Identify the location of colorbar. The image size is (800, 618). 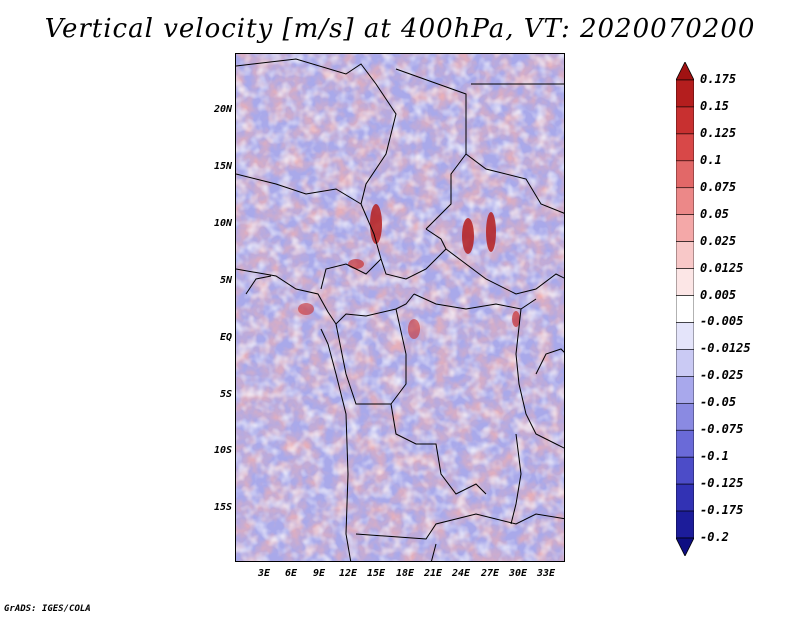
(685, 309).